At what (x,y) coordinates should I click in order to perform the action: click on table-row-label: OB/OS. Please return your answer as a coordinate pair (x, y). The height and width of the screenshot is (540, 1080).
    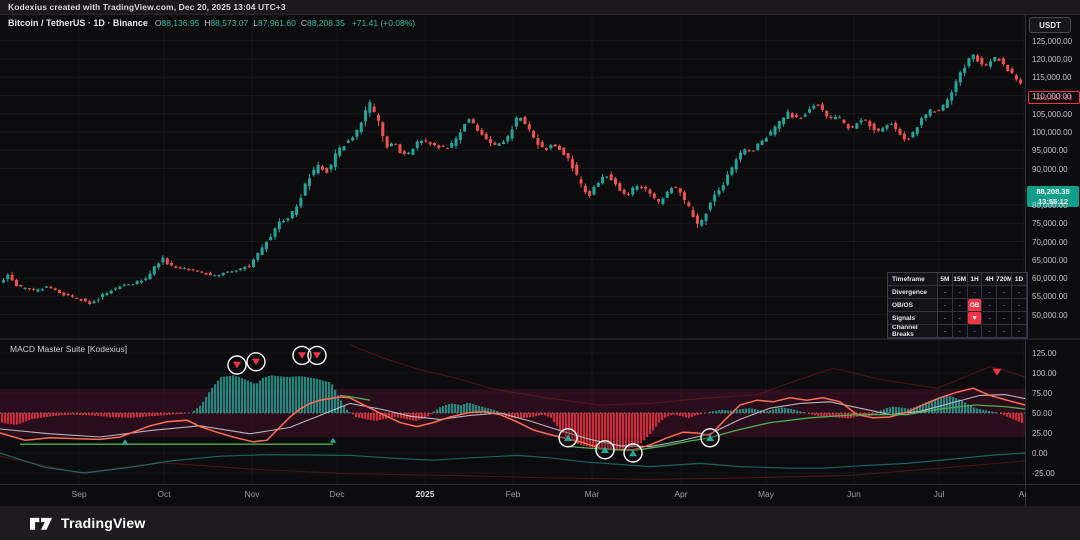
    Looking at the image, I should click on (913, 305).